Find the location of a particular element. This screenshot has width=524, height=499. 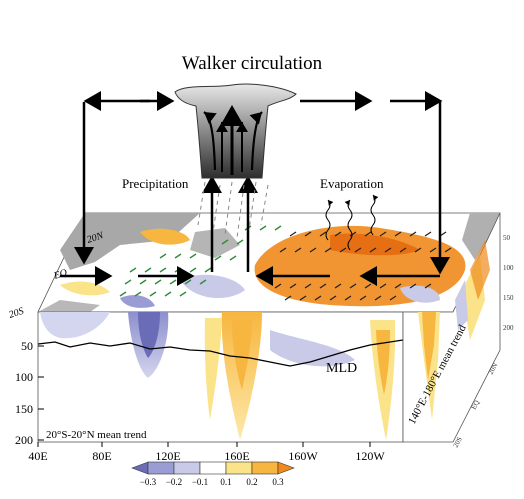

cool-anomaly is located at coordinates (212, 286).